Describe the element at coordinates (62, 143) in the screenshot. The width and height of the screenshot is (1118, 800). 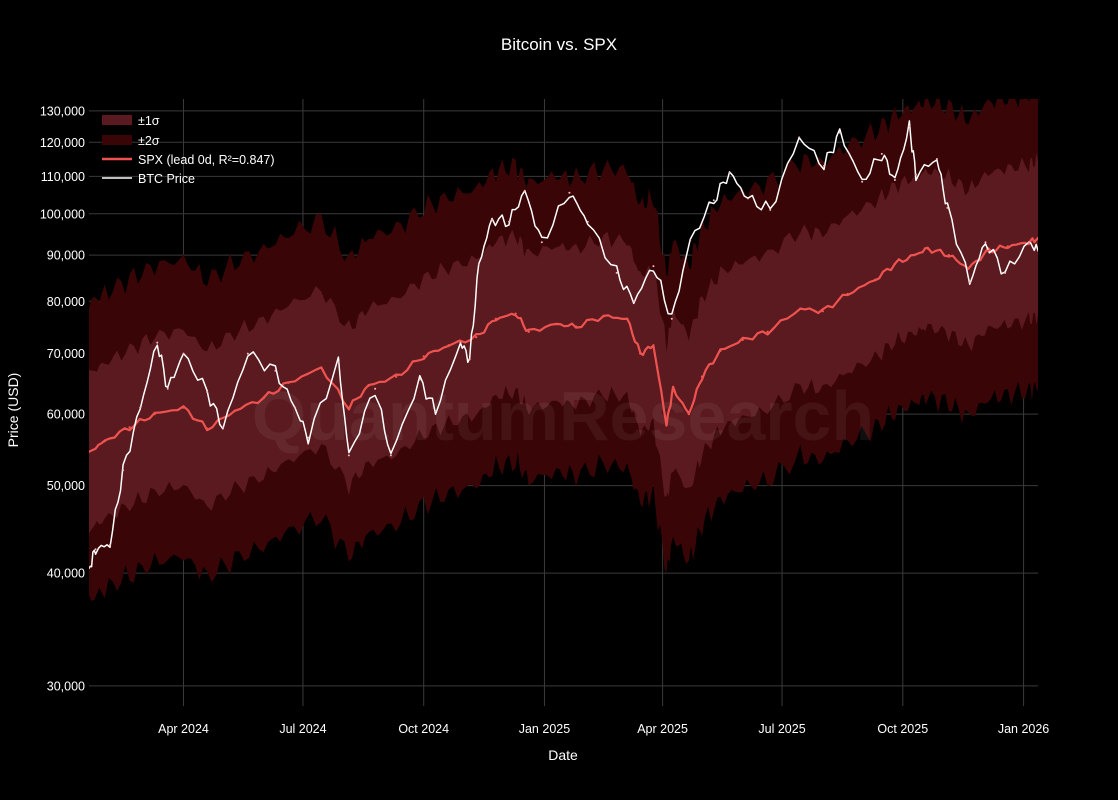
I see `y-tick-label: 120,000` at that location.